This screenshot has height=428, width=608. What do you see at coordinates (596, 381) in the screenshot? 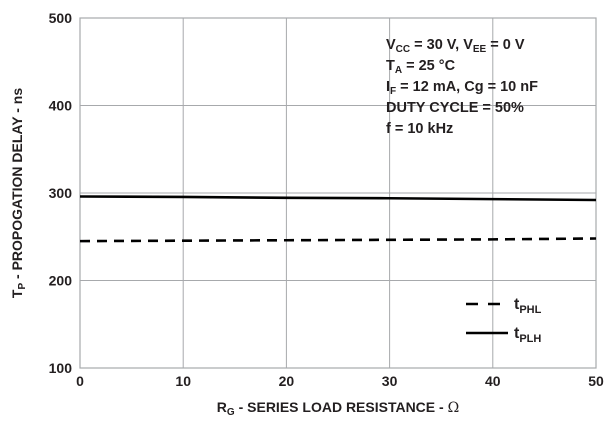
I see `x-tick-label: 50` at bounding box center [596, 381].